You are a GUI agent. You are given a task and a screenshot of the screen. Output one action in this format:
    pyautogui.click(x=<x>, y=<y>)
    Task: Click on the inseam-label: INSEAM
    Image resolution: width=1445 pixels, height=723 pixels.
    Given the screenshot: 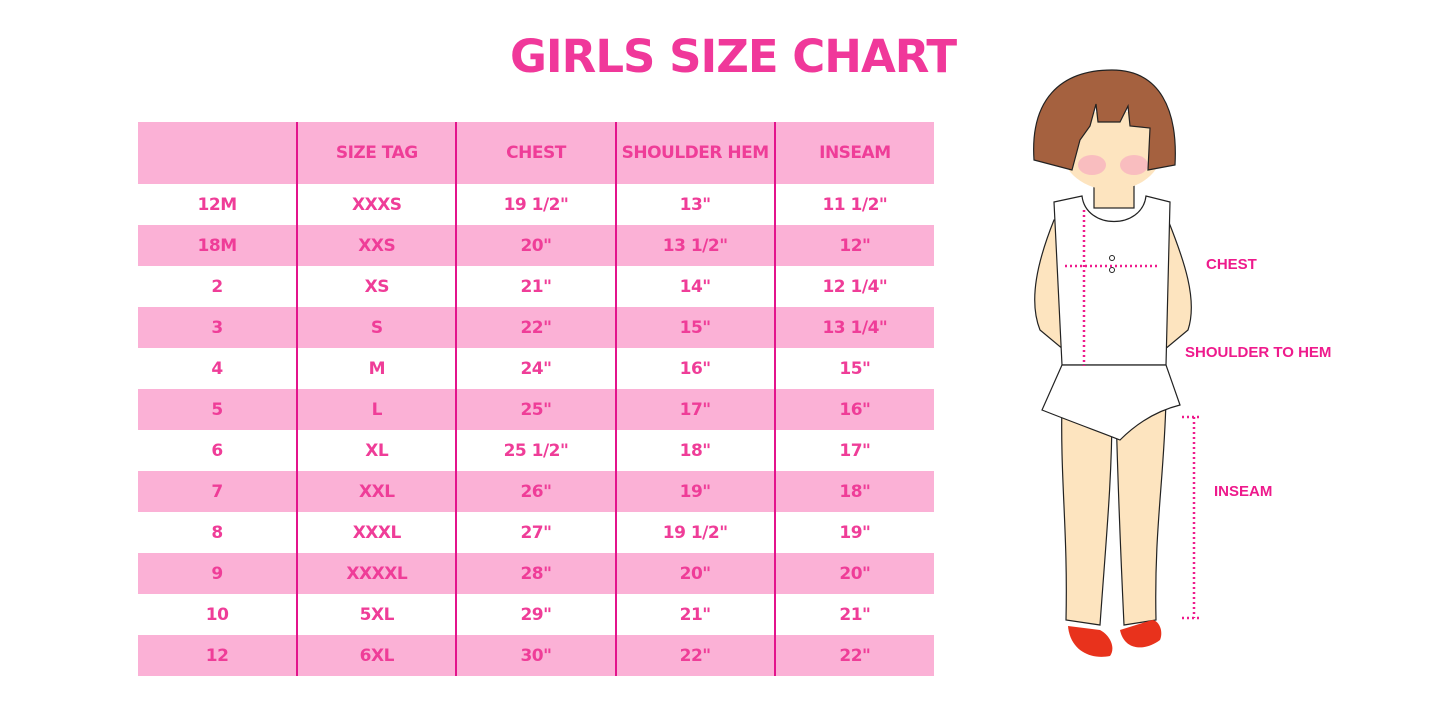 What is the action you would take?
    pyautogui.click(x=1243, y=491)
    